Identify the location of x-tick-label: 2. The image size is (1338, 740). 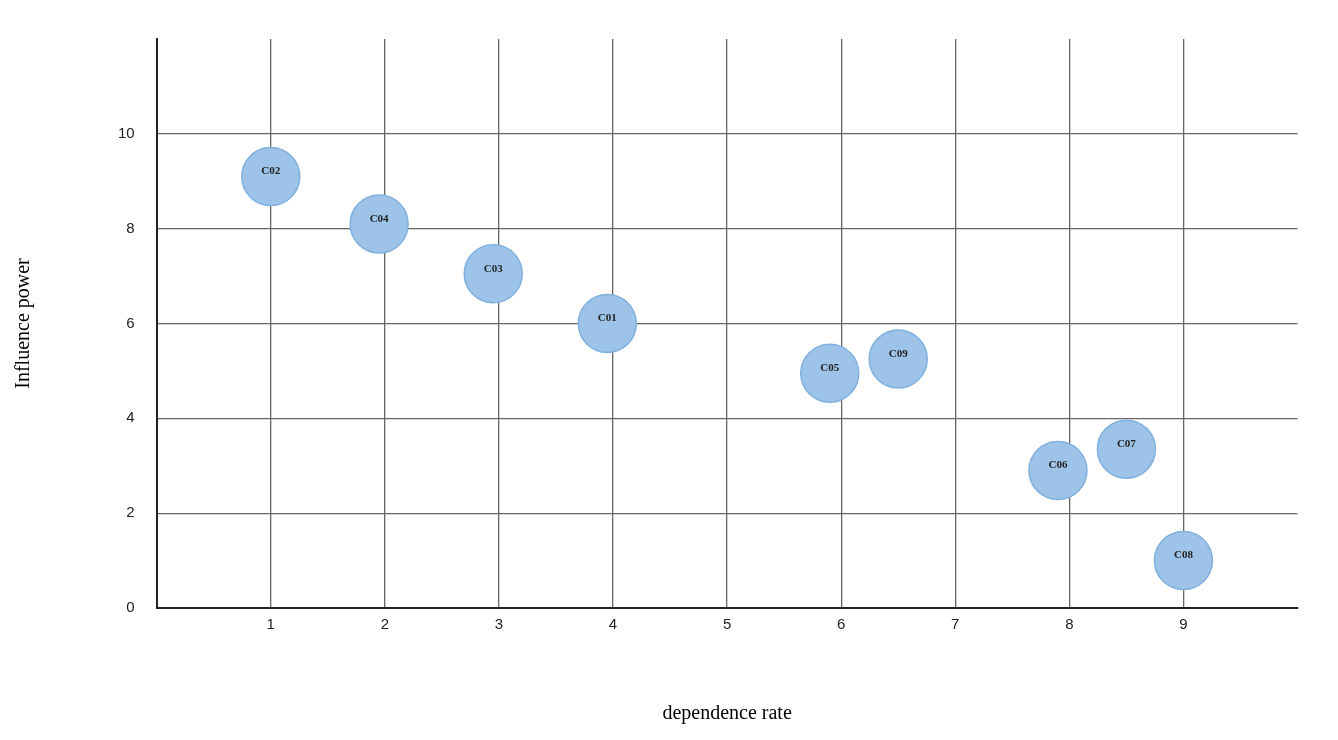
(385, 624).